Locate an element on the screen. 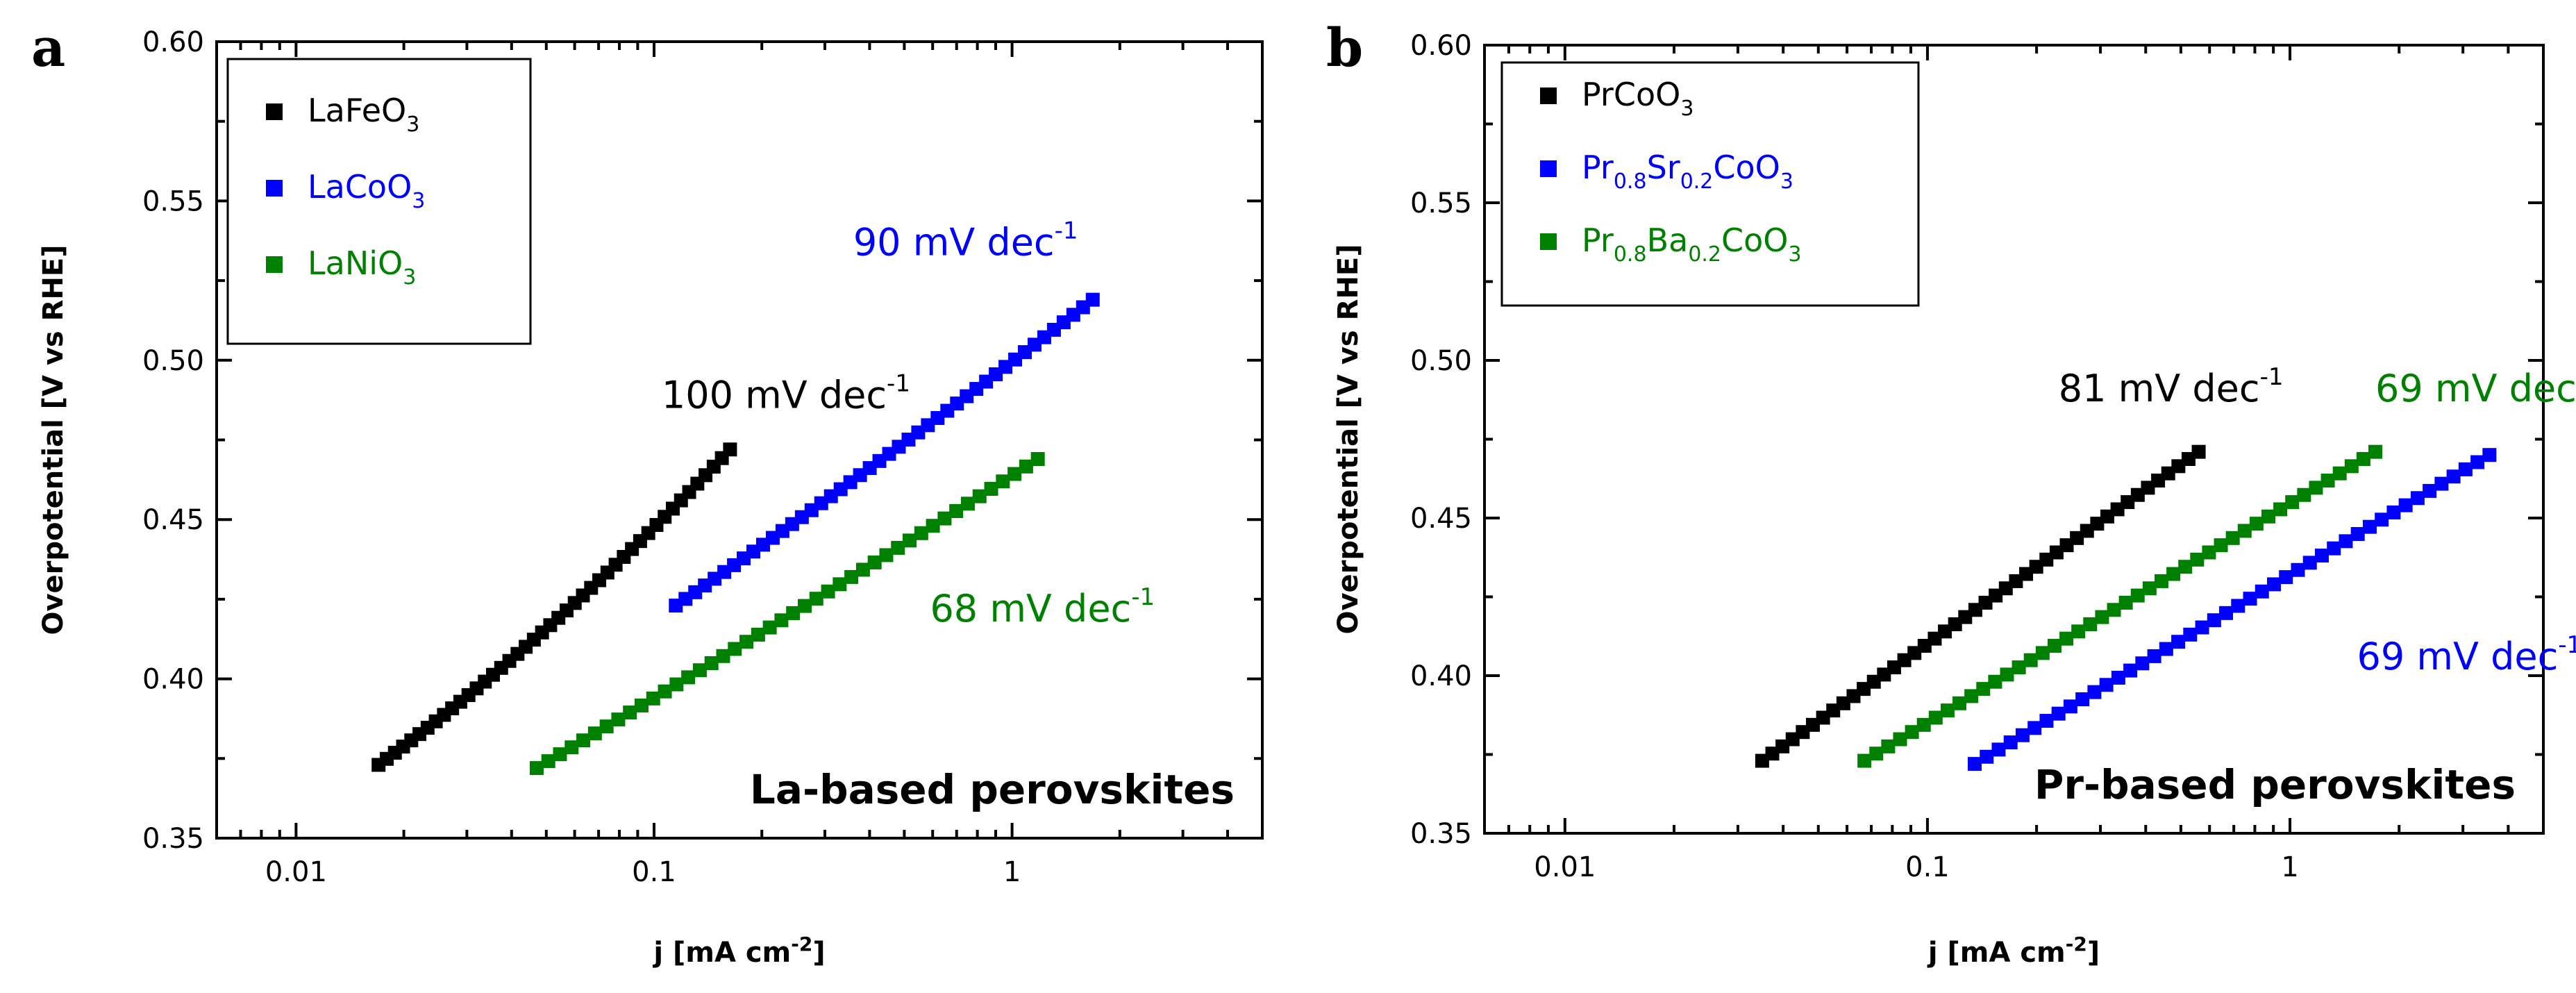  x-tick-label: 0.1 is located at coordinates (1927, 867).